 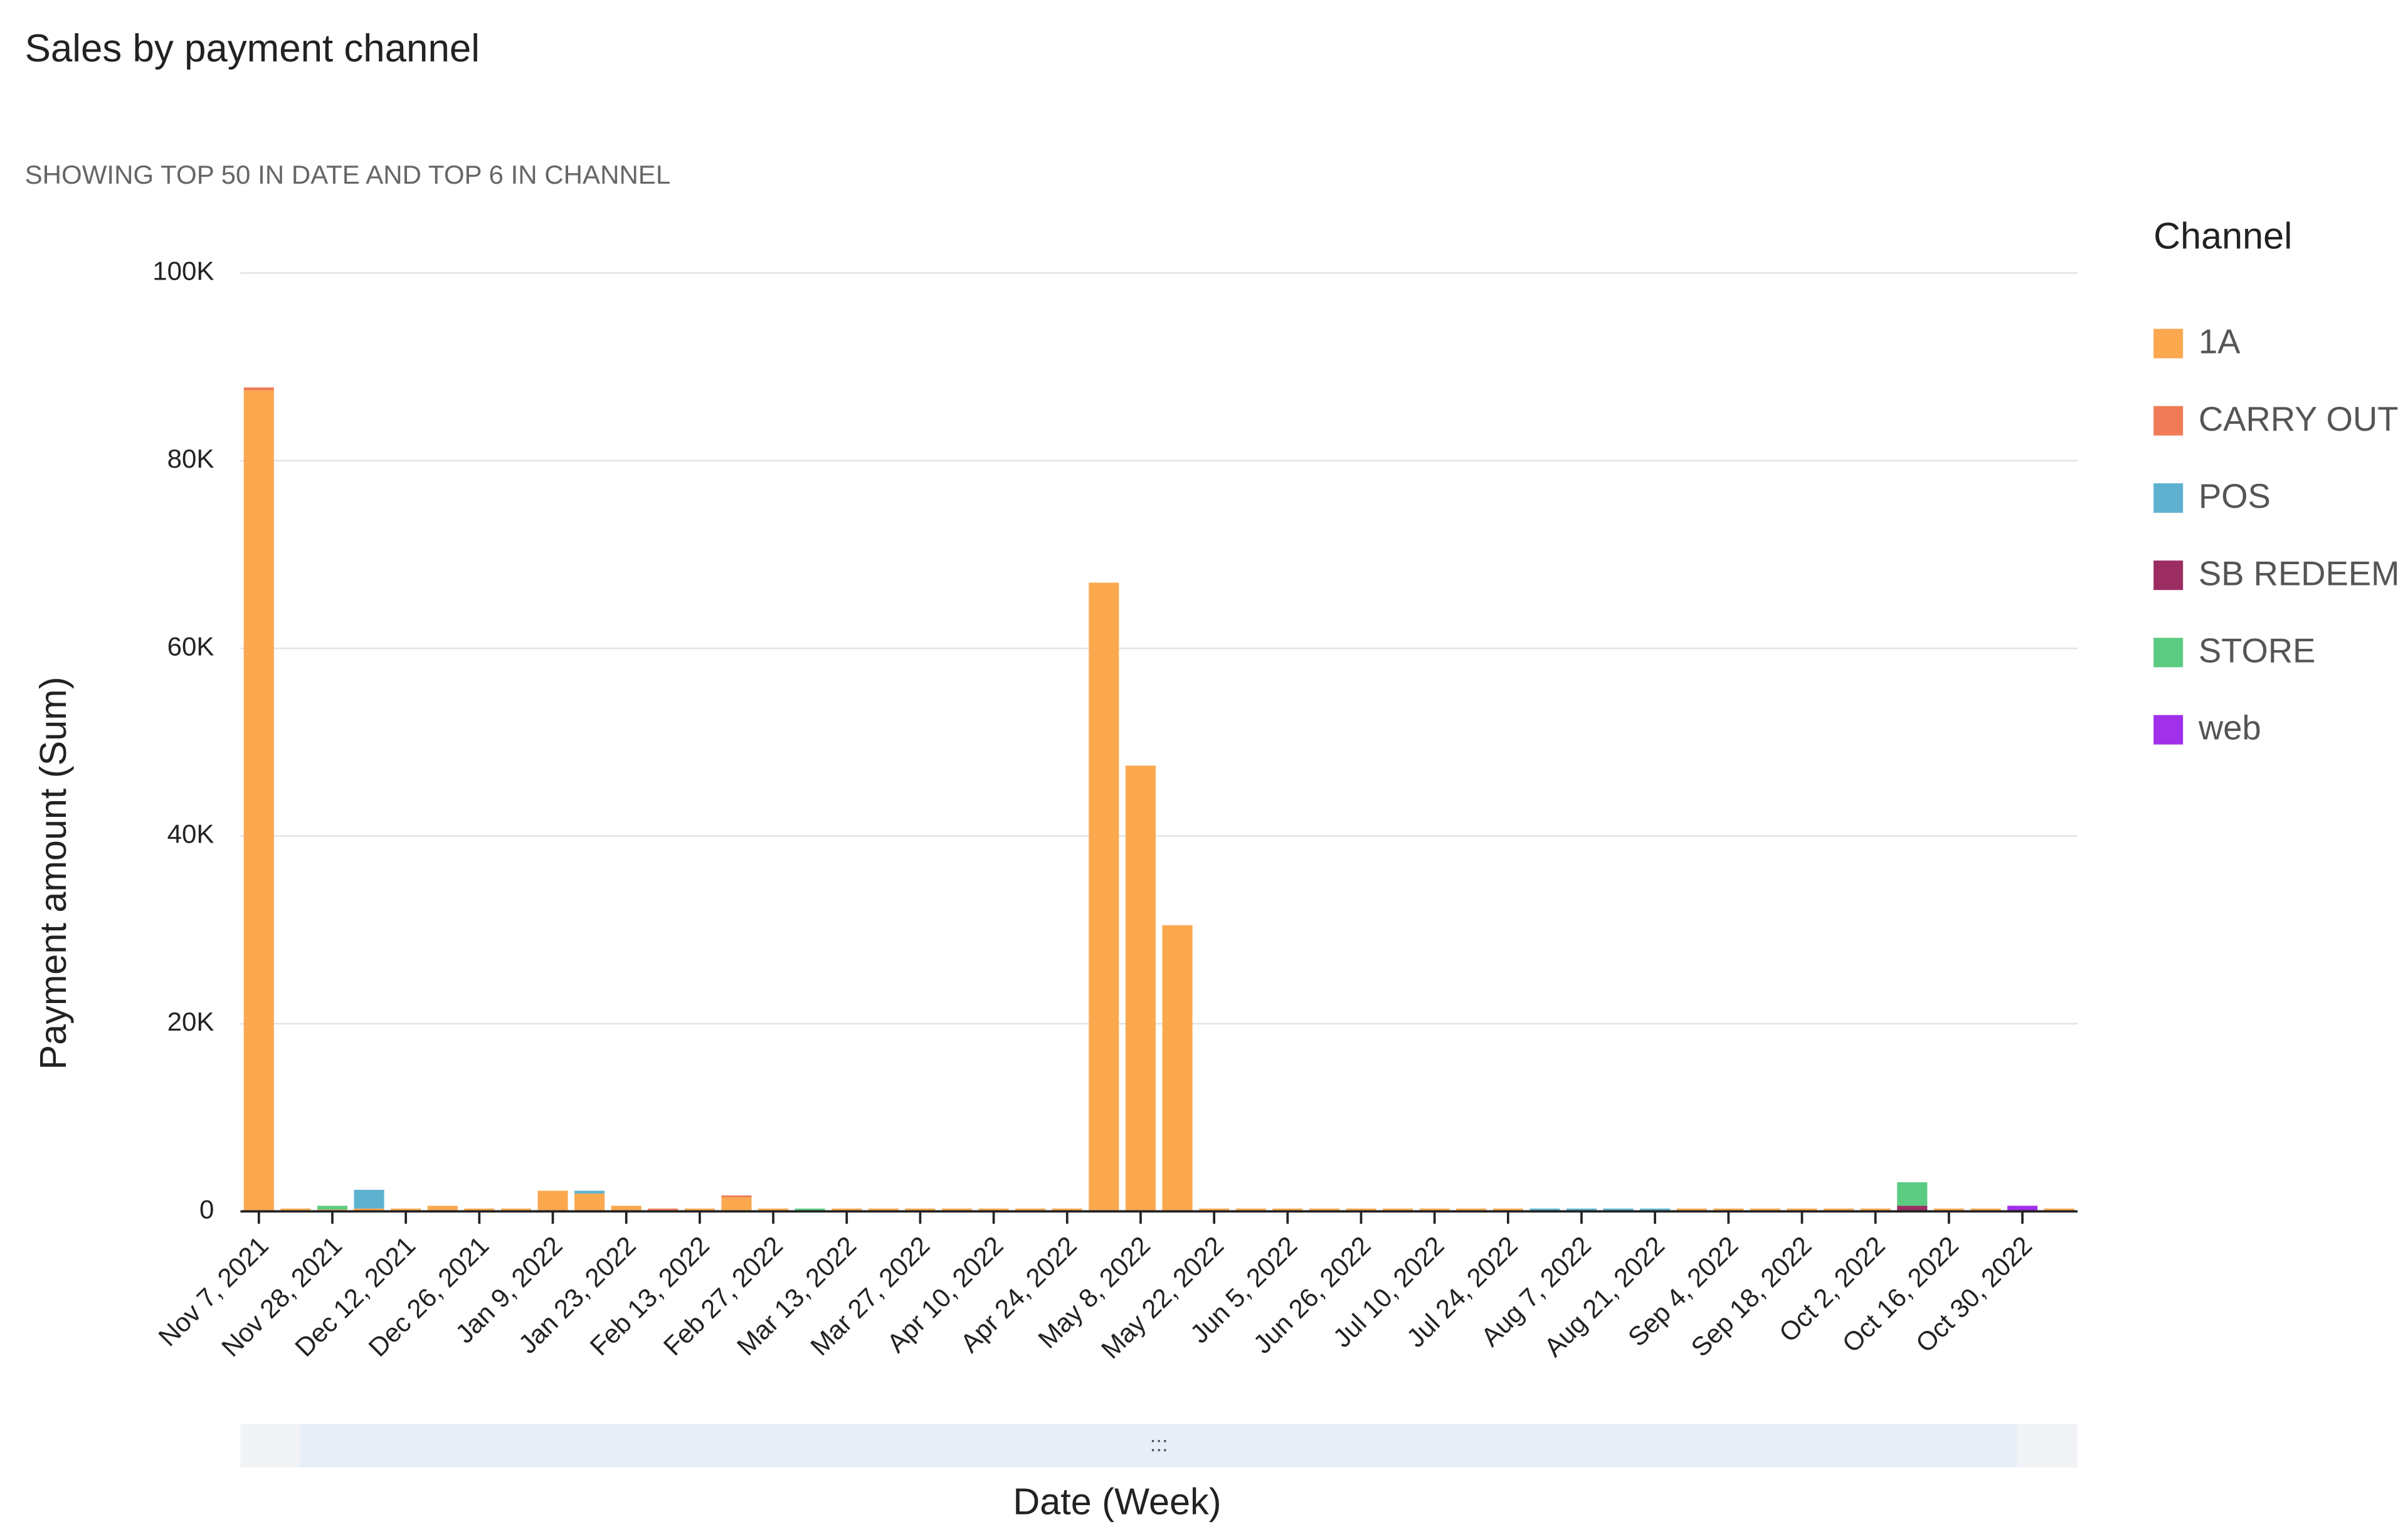 I want to click on scrollbar-right-handle, so click(x=2047, y=1446).